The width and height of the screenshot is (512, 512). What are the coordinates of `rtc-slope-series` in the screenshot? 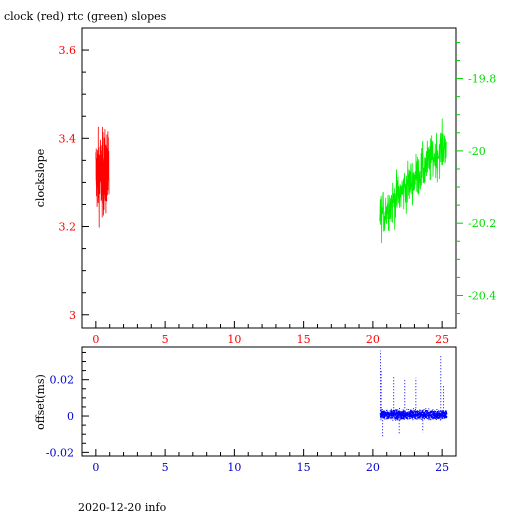 It's located at (413, 181).